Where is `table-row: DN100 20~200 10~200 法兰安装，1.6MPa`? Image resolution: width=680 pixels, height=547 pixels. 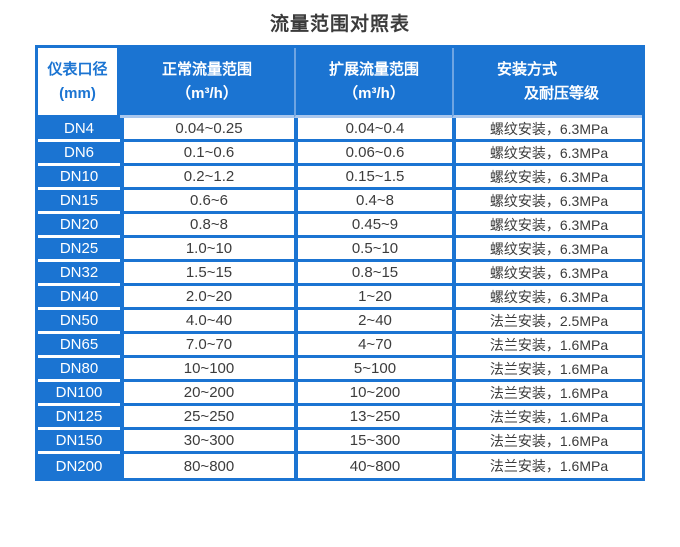
table-row: DN100 20~200 10~200 法兰安装，1.6MPa is located at coordinates (340, 394).